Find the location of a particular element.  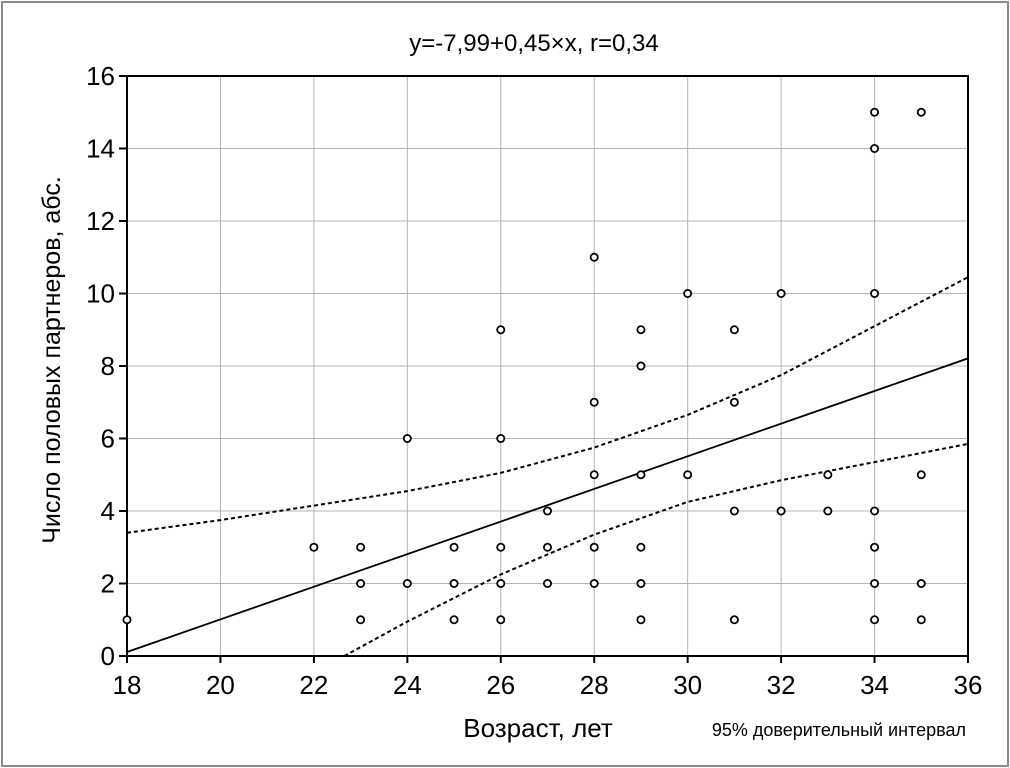

x-axis-label: Возраст, лет is located at coordinates (538, 728).